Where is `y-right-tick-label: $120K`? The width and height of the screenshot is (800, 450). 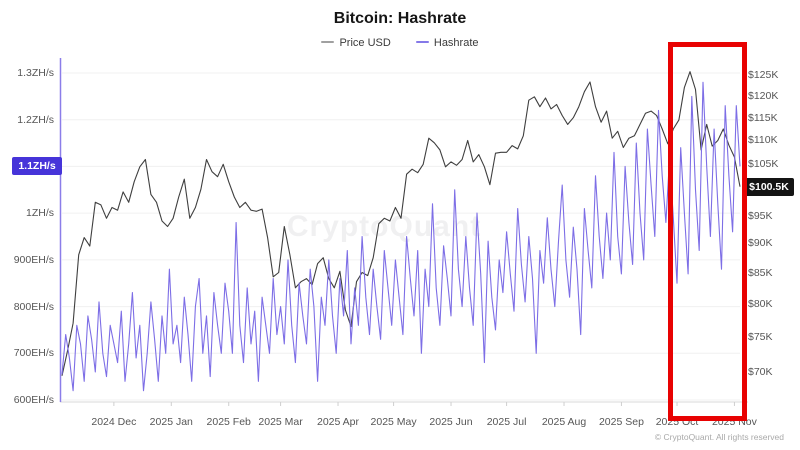
y-right-tick-label: $120K is located at coordinates (763, 95).